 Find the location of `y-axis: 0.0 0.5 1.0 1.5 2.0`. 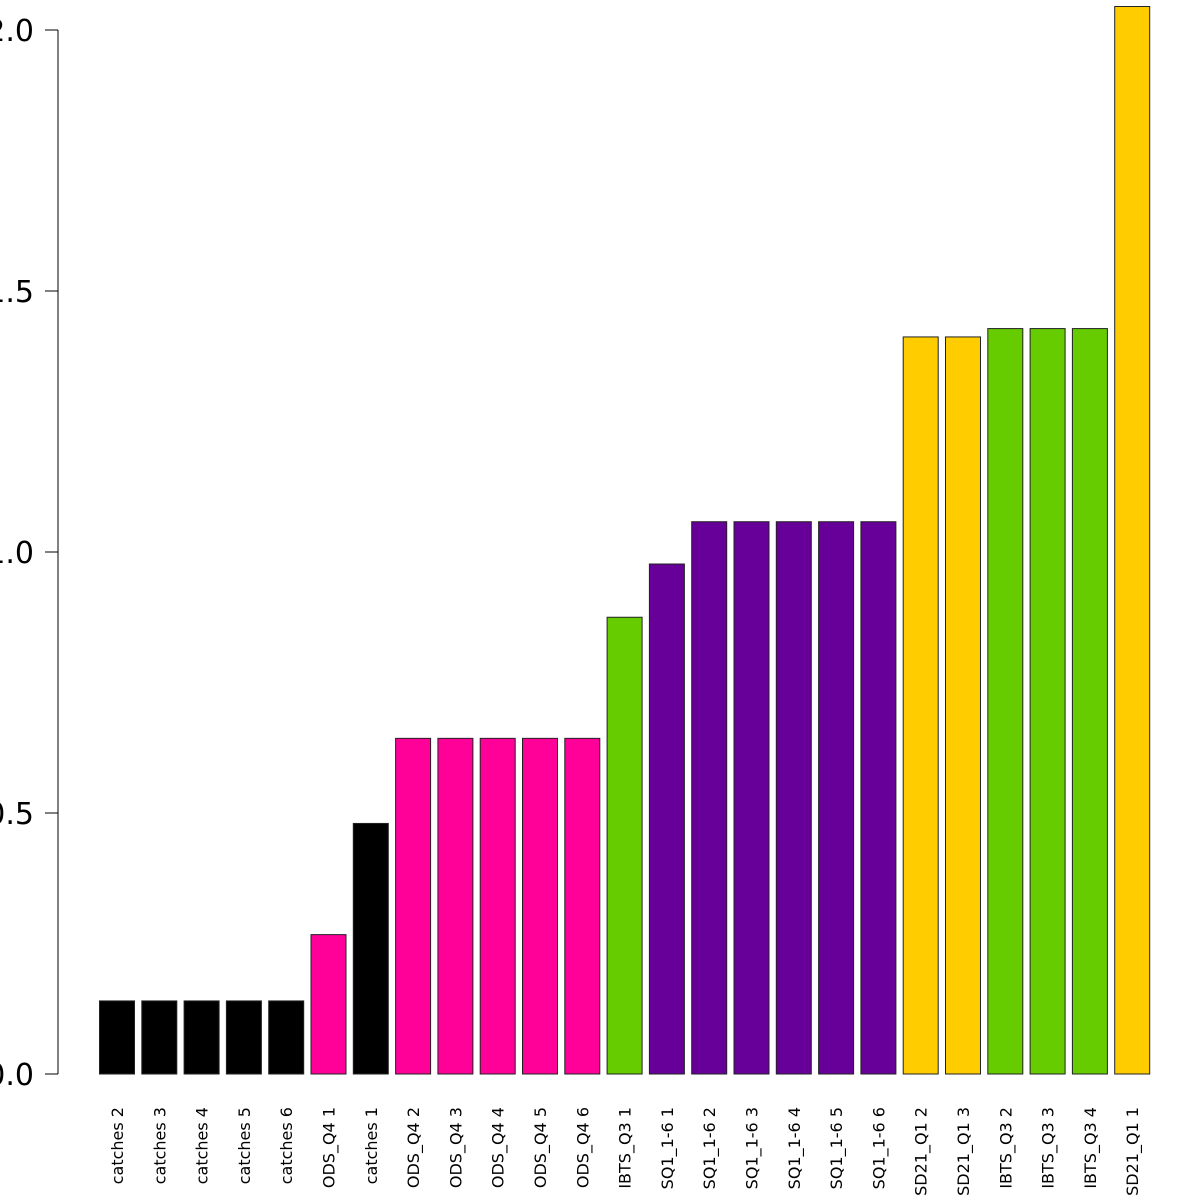

y-axis: 0.0 0.5 1.0 1.5 2.0 is located at coordinates (29, 553).